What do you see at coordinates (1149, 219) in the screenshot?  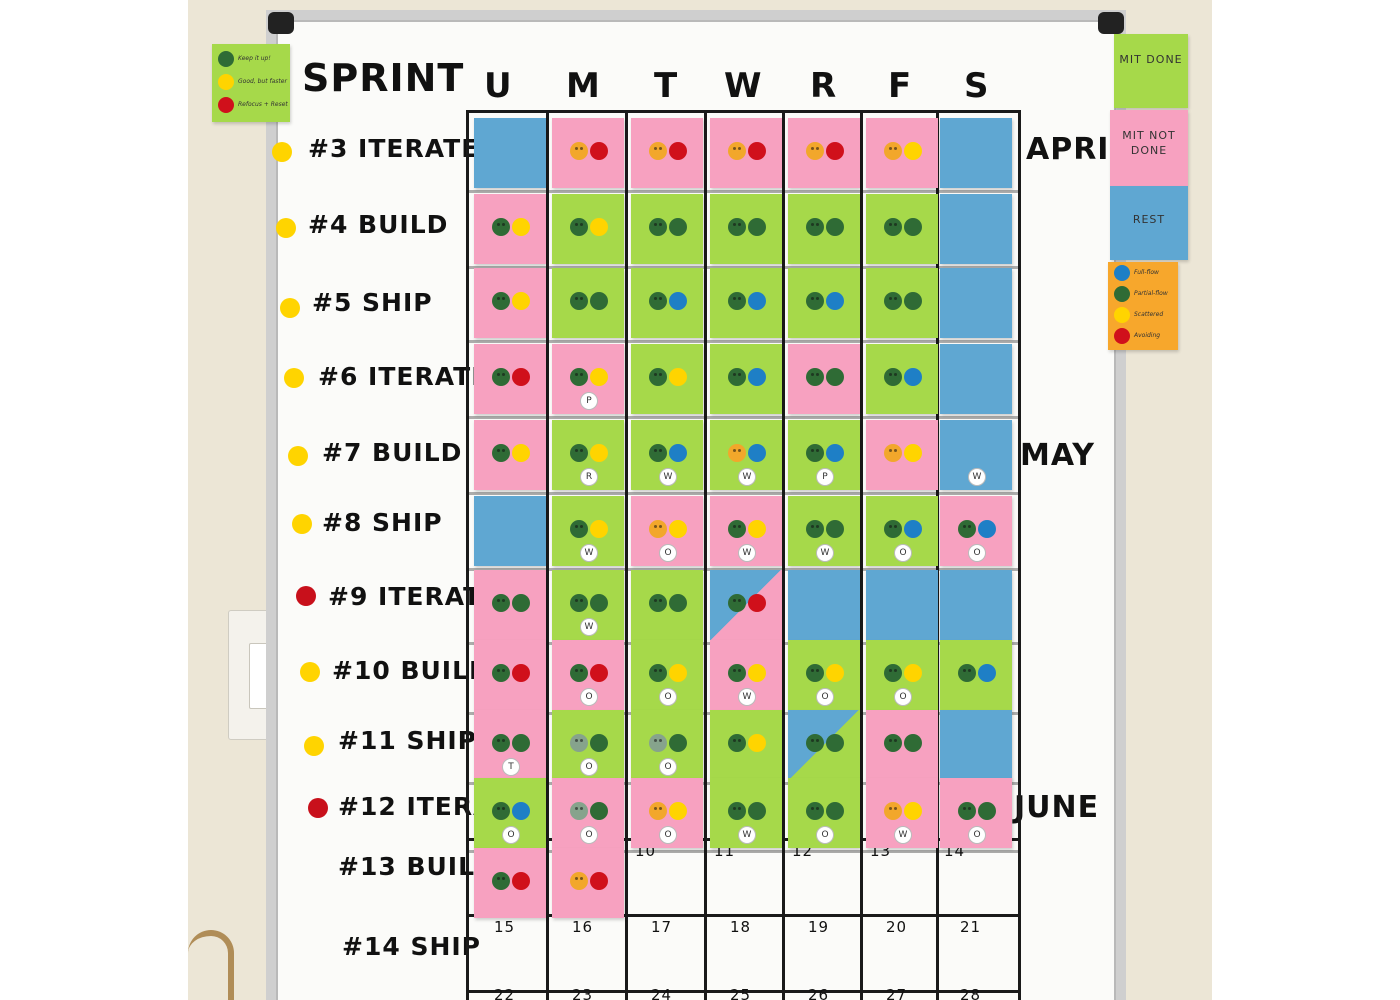 I see `legend-rest-label: REST` at bounding box center [1149, 219].